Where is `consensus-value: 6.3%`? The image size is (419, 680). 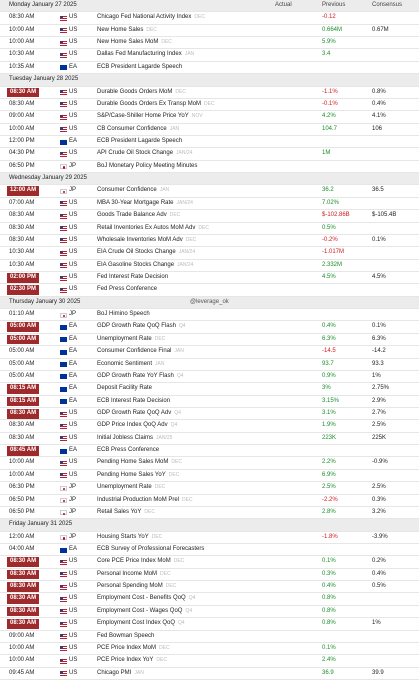 consensus-value: 6.3% is located at coordinates (379, 338).